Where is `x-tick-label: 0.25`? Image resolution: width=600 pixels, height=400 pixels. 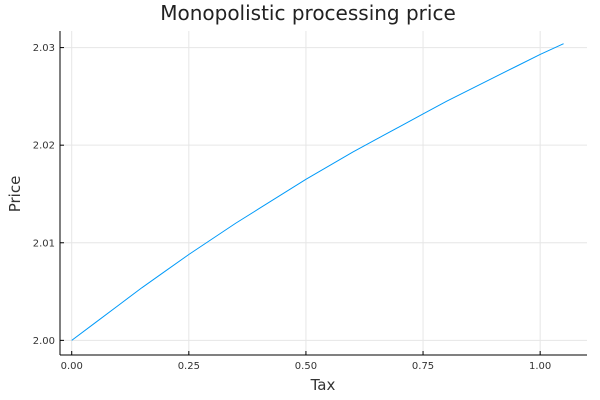
x-tick-label: 0.25 is located at coordinates (189, 366).